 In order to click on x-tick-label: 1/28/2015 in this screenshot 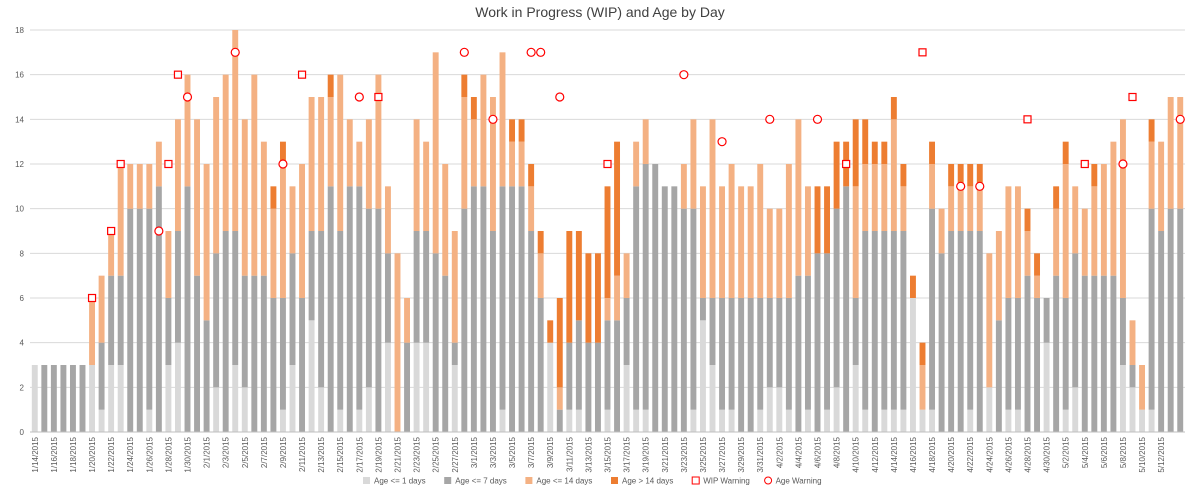, I will do `click(168, 454)`.